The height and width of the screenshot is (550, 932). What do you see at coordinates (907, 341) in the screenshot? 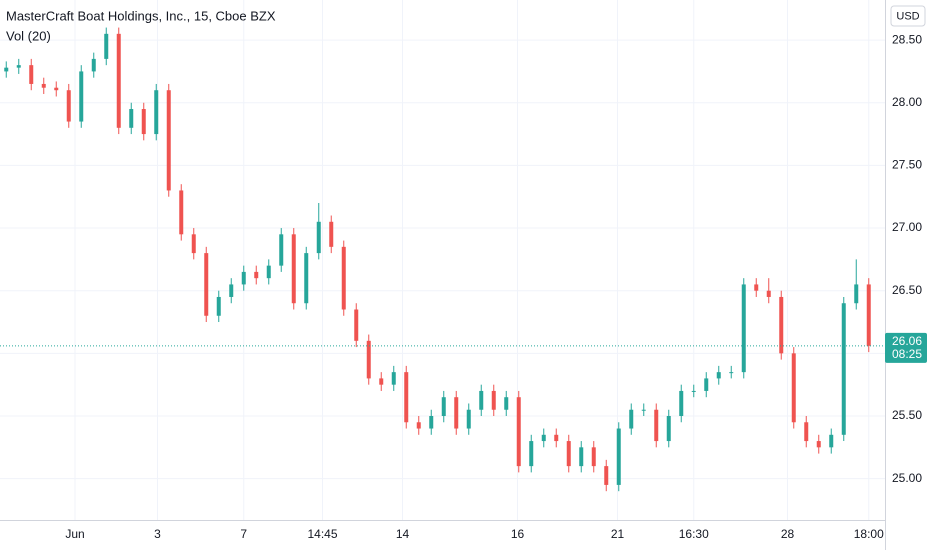
I see `last-price-label: 26.06` at bounding box center [907, 341].